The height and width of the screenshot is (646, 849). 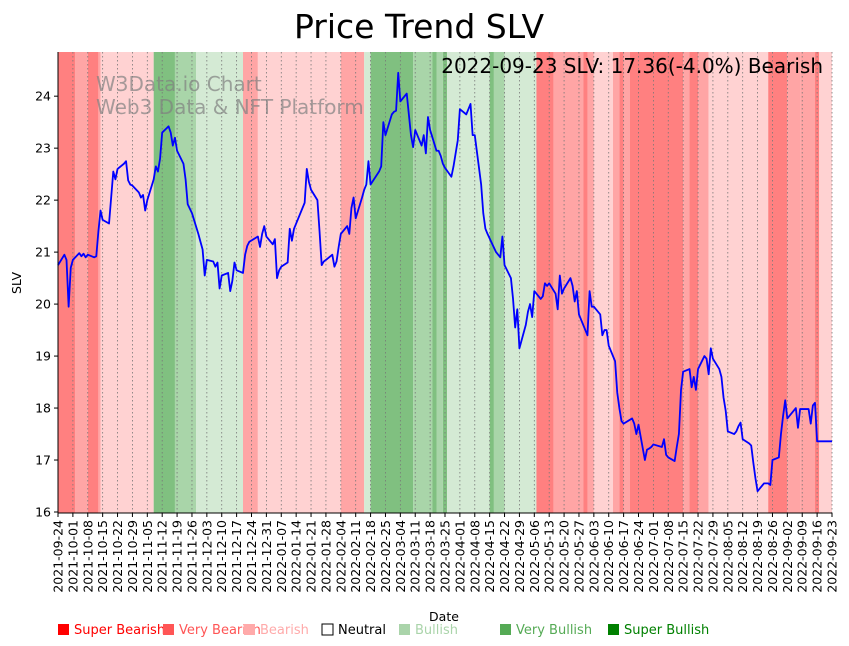 I want to click on x-tick-label: 2021-09-24, so click(x=58, y=556).